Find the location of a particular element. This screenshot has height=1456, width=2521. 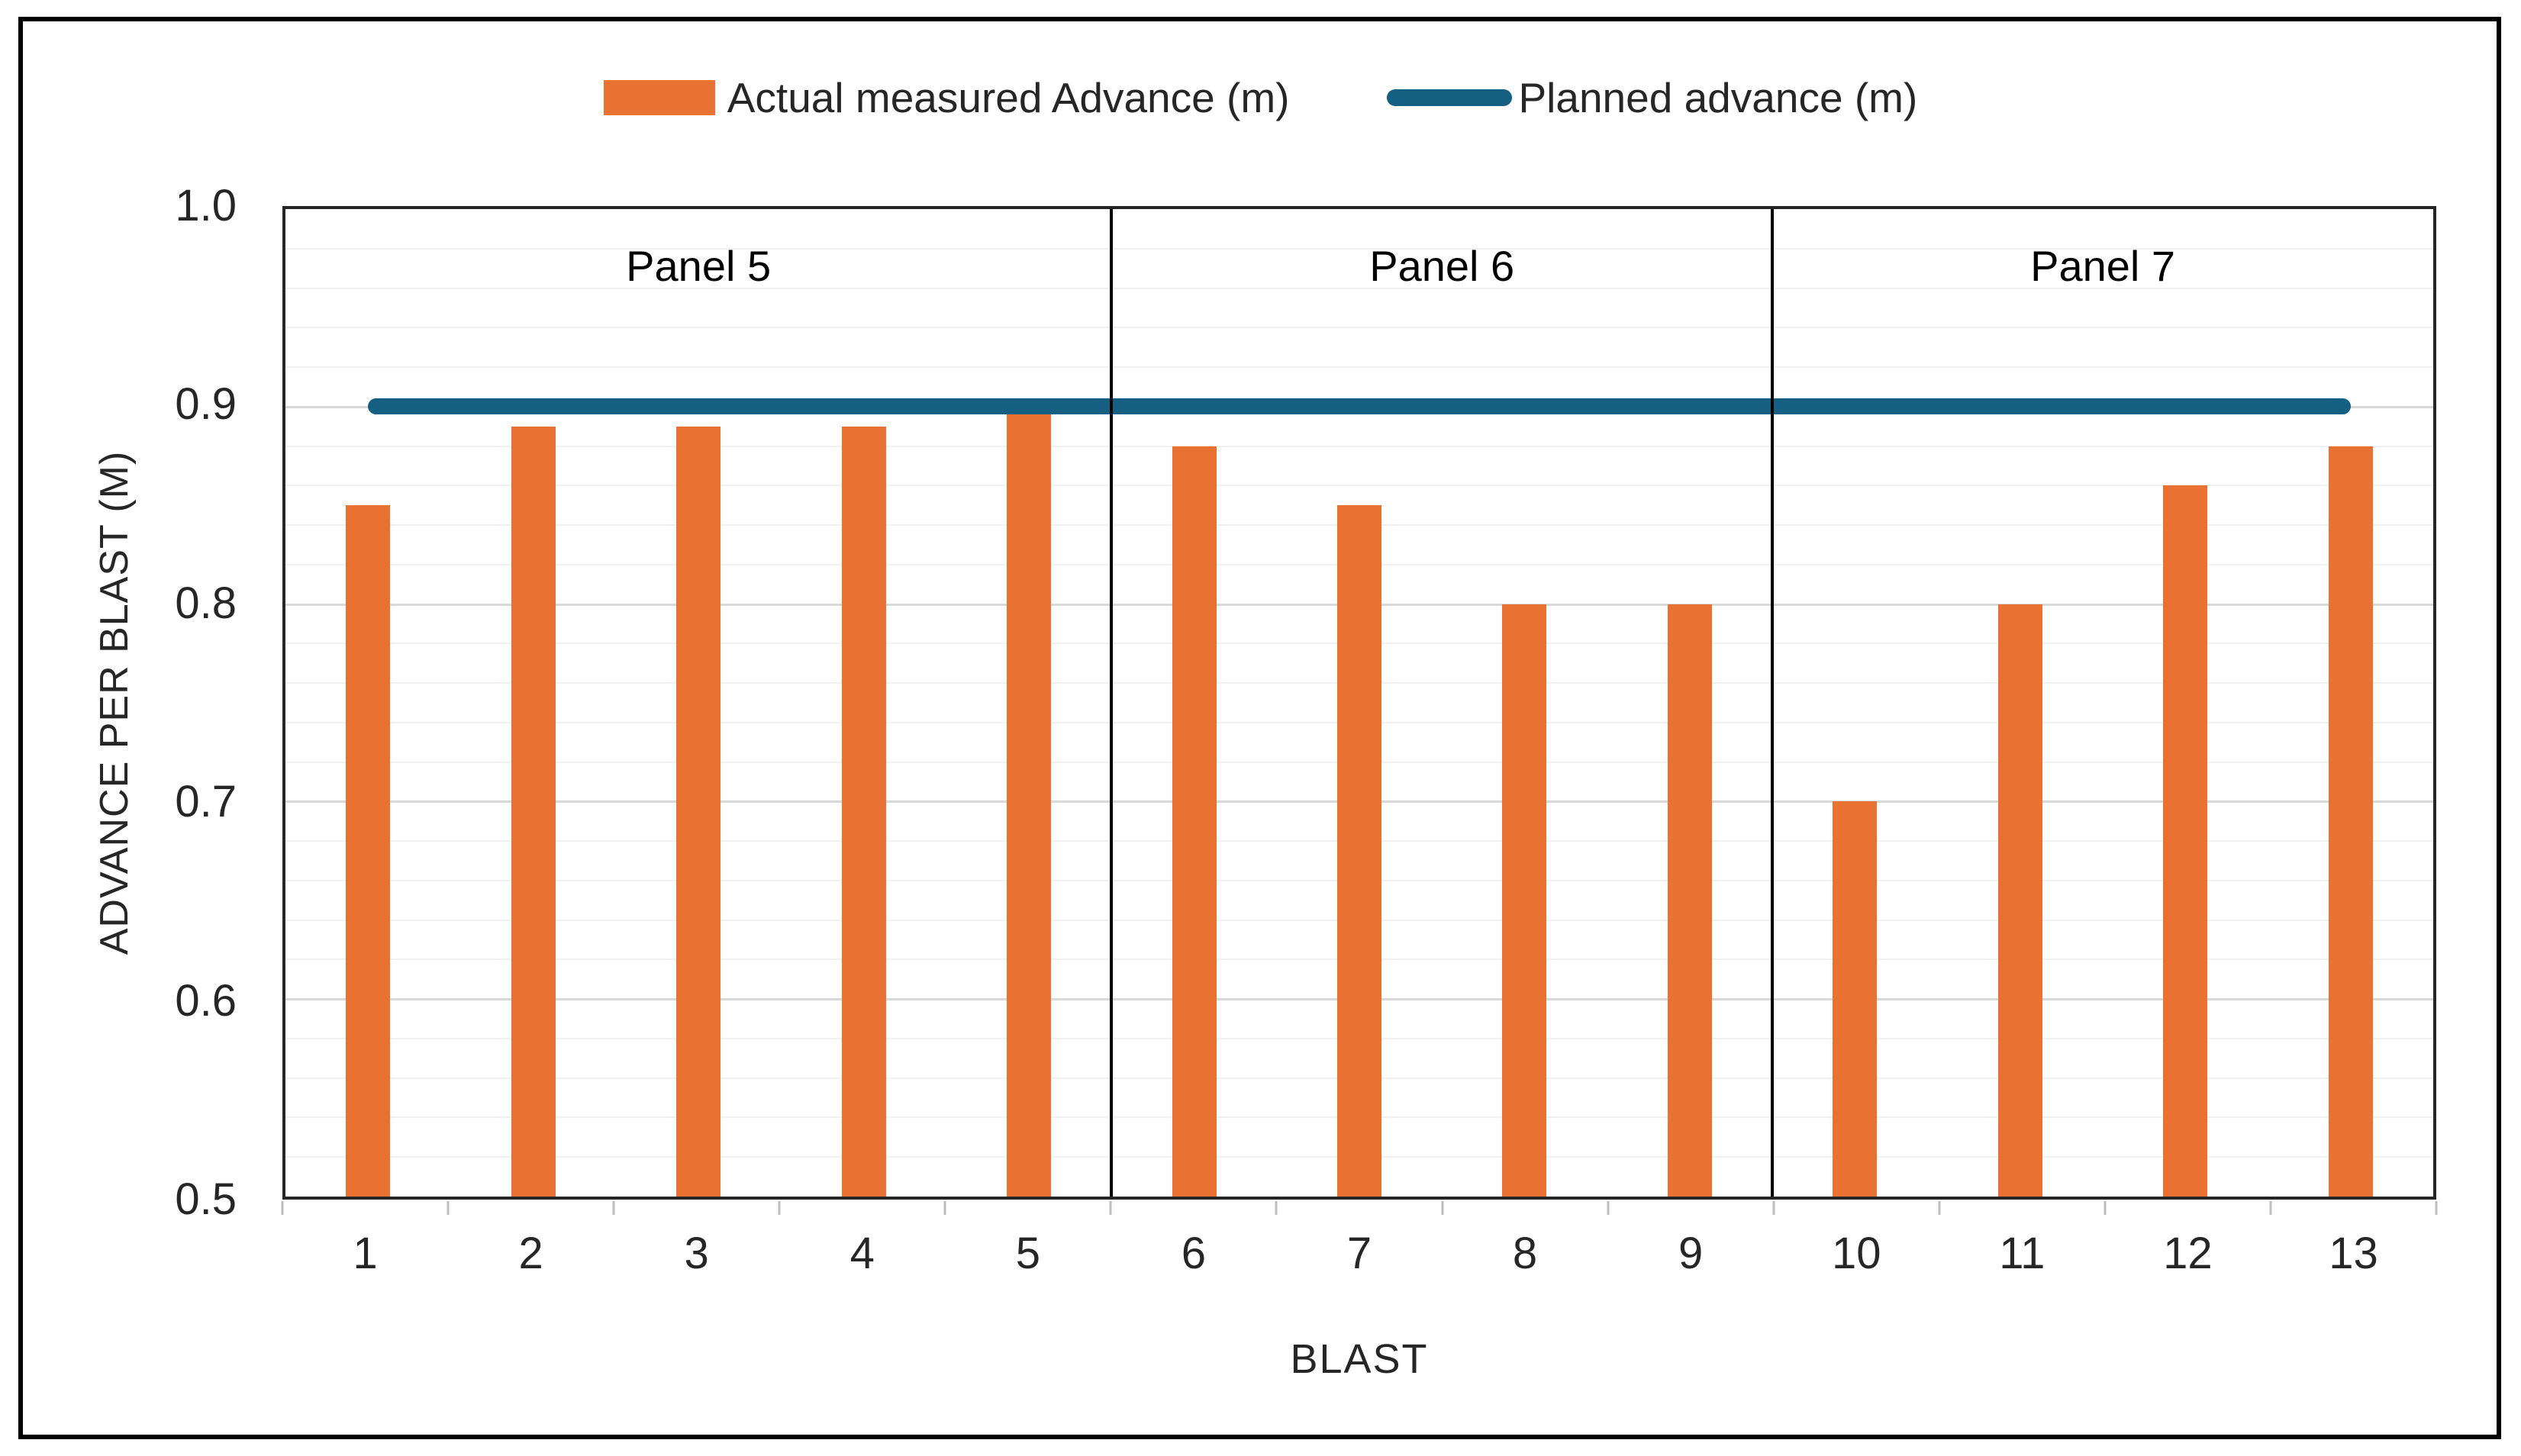

x-tick-label: 7 is located at coordinates (1359, 1253).